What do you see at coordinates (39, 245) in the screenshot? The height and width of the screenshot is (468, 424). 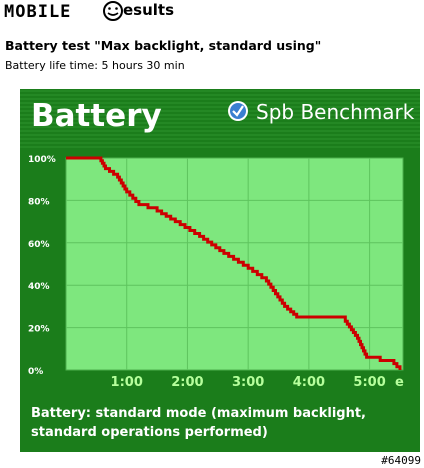 I see `y-tick-label: 60%` at bounding box center [39, 245].